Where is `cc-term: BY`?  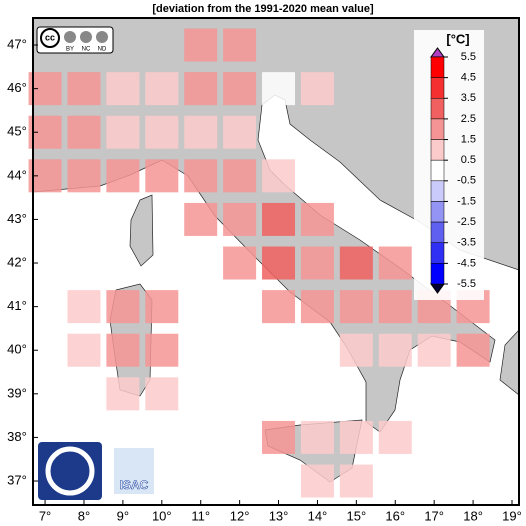
cc-term: BY is located at coordinates (70, 50).